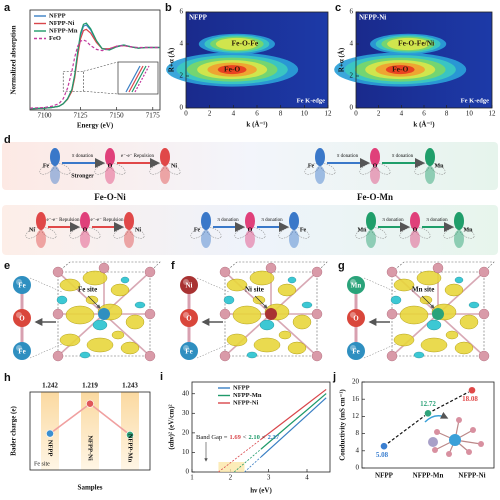  What do you see at coordinates (424, 114) in the screenshot?
I see `x-tick-label: 6` at bounding box center [424, 114].